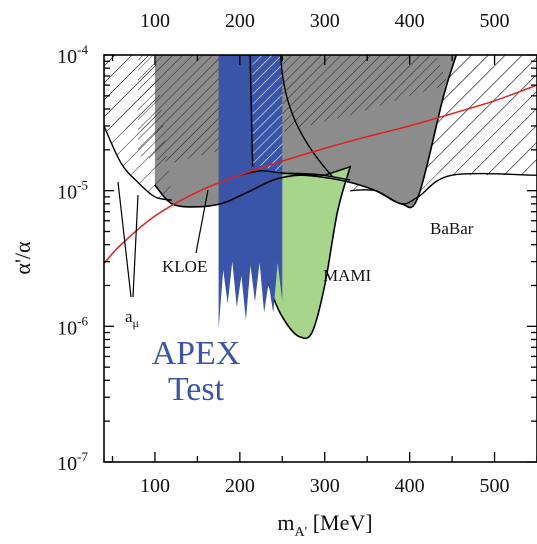 The height and width of the screenshot is (544, 537). Describe the element at coordinates (196, 353) in the screenshot. I see `apex-label: APEX` at that location.